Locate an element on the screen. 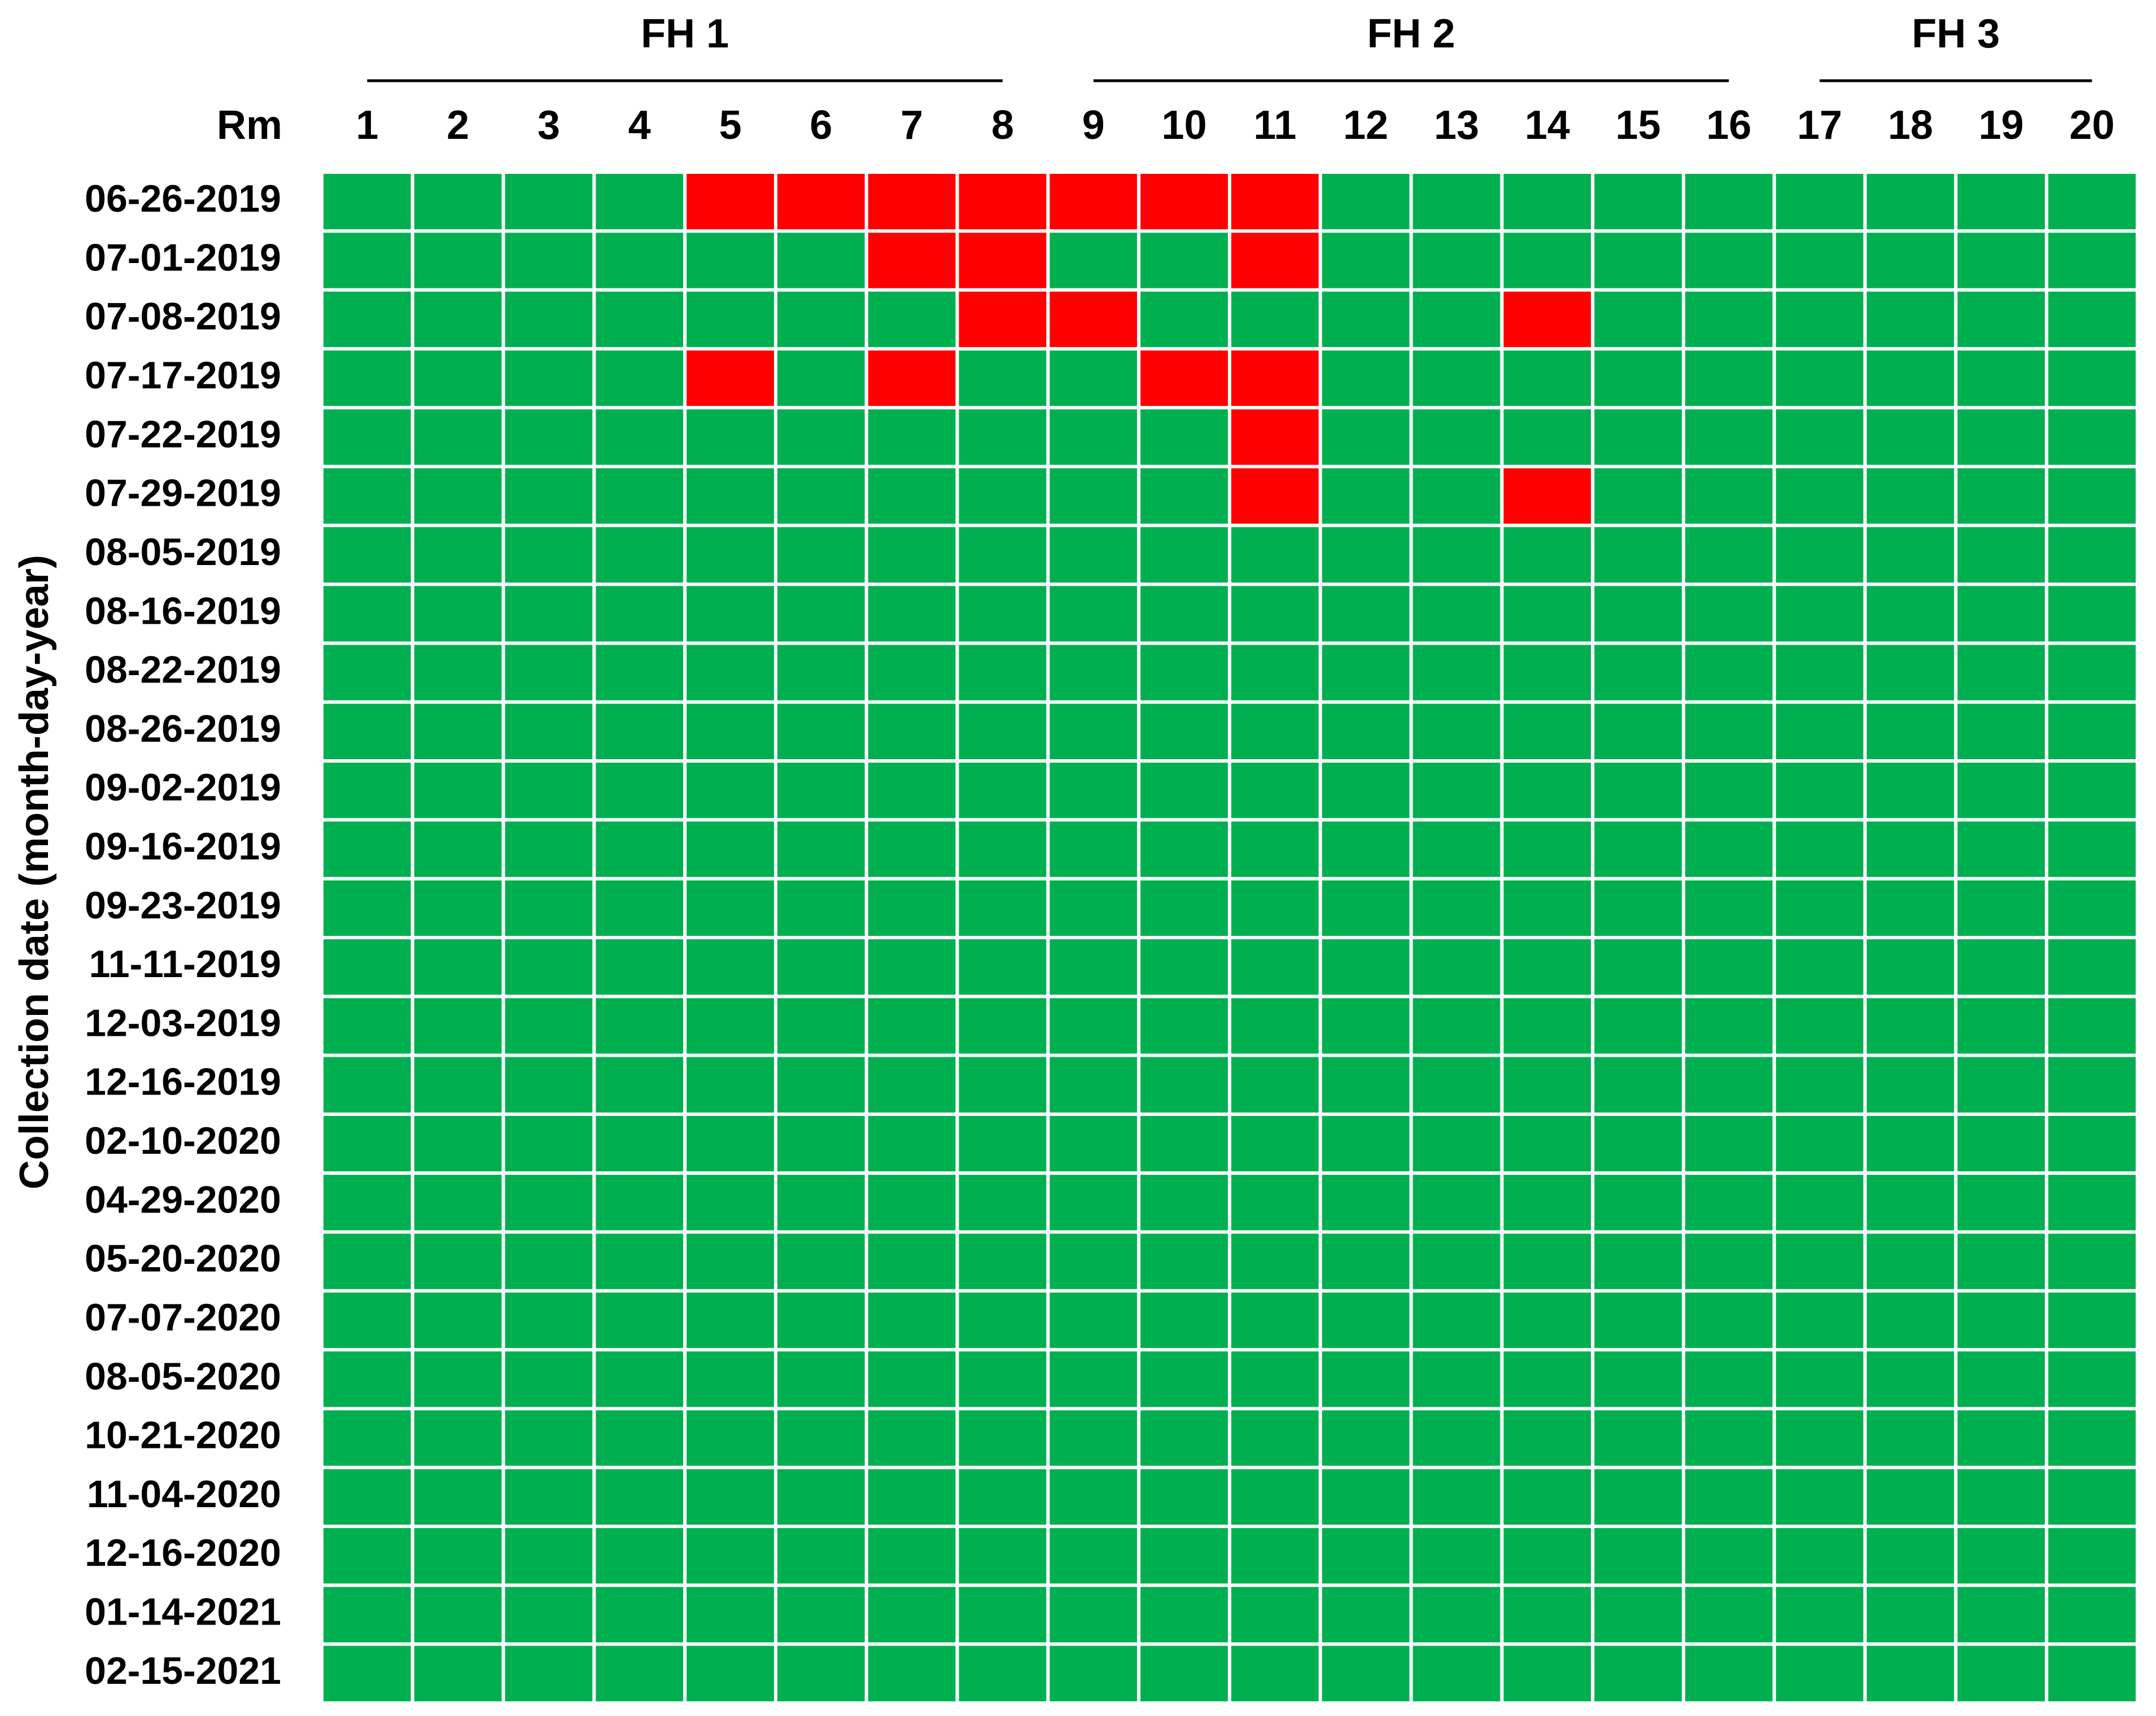 Image resolution: width=2156 pixels, height=1716 pixels. column-labels: 1 2 3 4 5 6 7 8 9 10 11 12 13 14 15 16 17 18 19 20 is located at coordinates (1235, 126).